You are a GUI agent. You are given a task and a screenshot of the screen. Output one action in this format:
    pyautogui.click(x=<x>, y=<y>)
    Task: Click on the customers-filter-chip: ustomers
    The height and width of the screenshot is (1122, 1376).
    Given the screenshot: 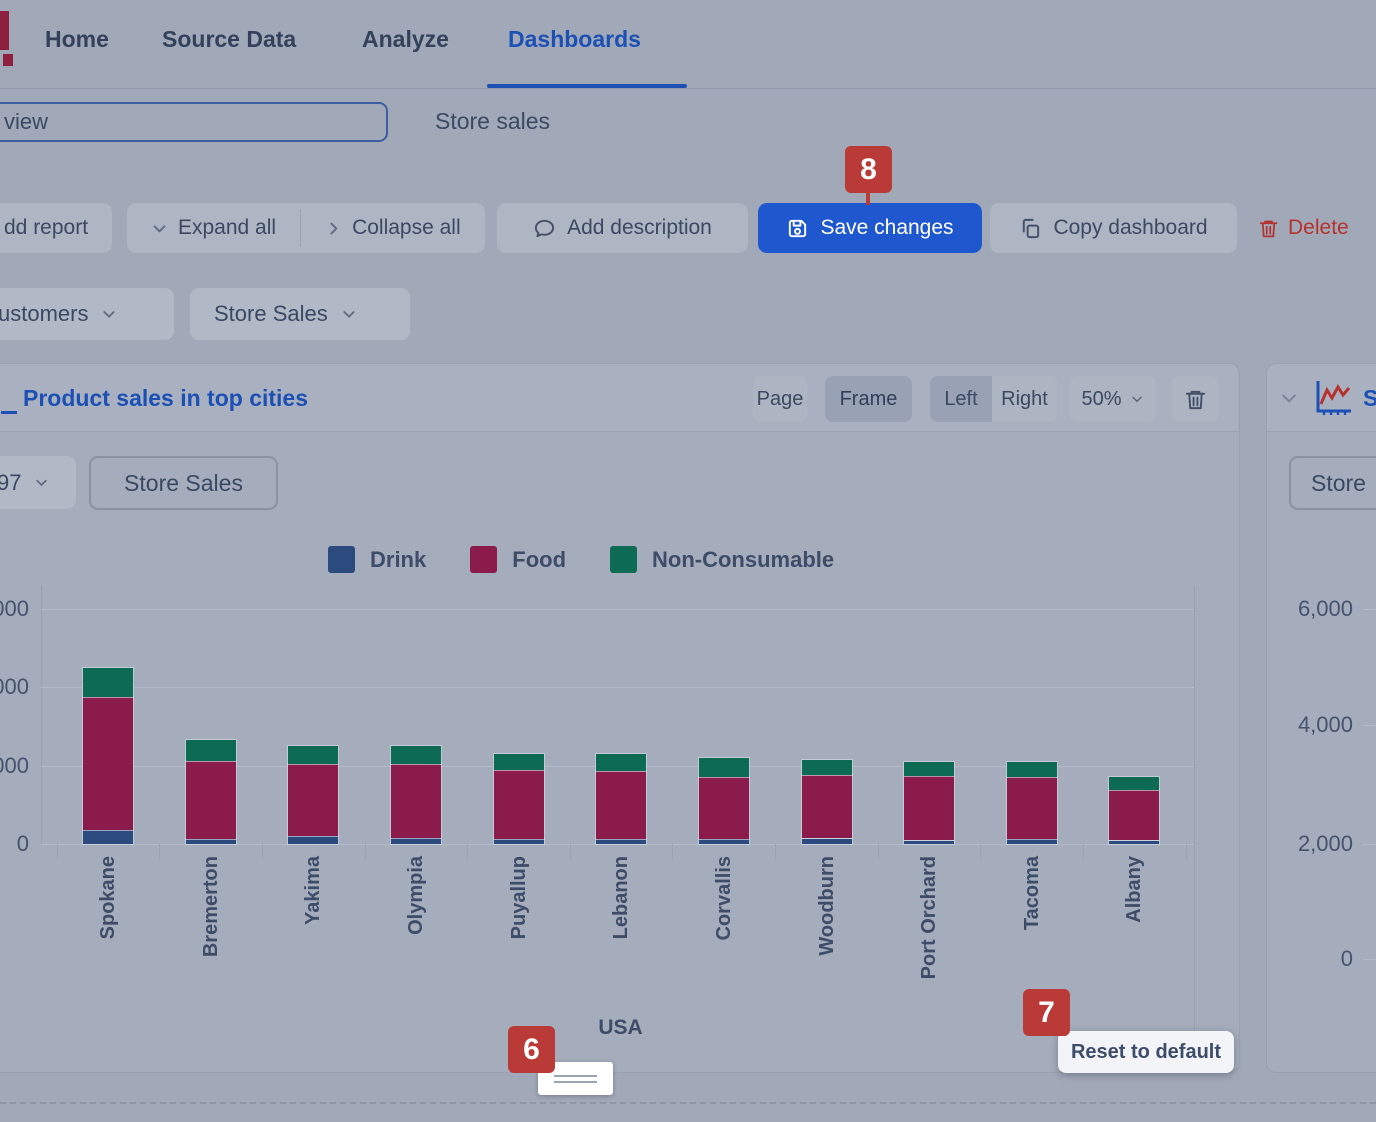 What is the action you would take?
    pyautogui.click(x=87, y=314)
    